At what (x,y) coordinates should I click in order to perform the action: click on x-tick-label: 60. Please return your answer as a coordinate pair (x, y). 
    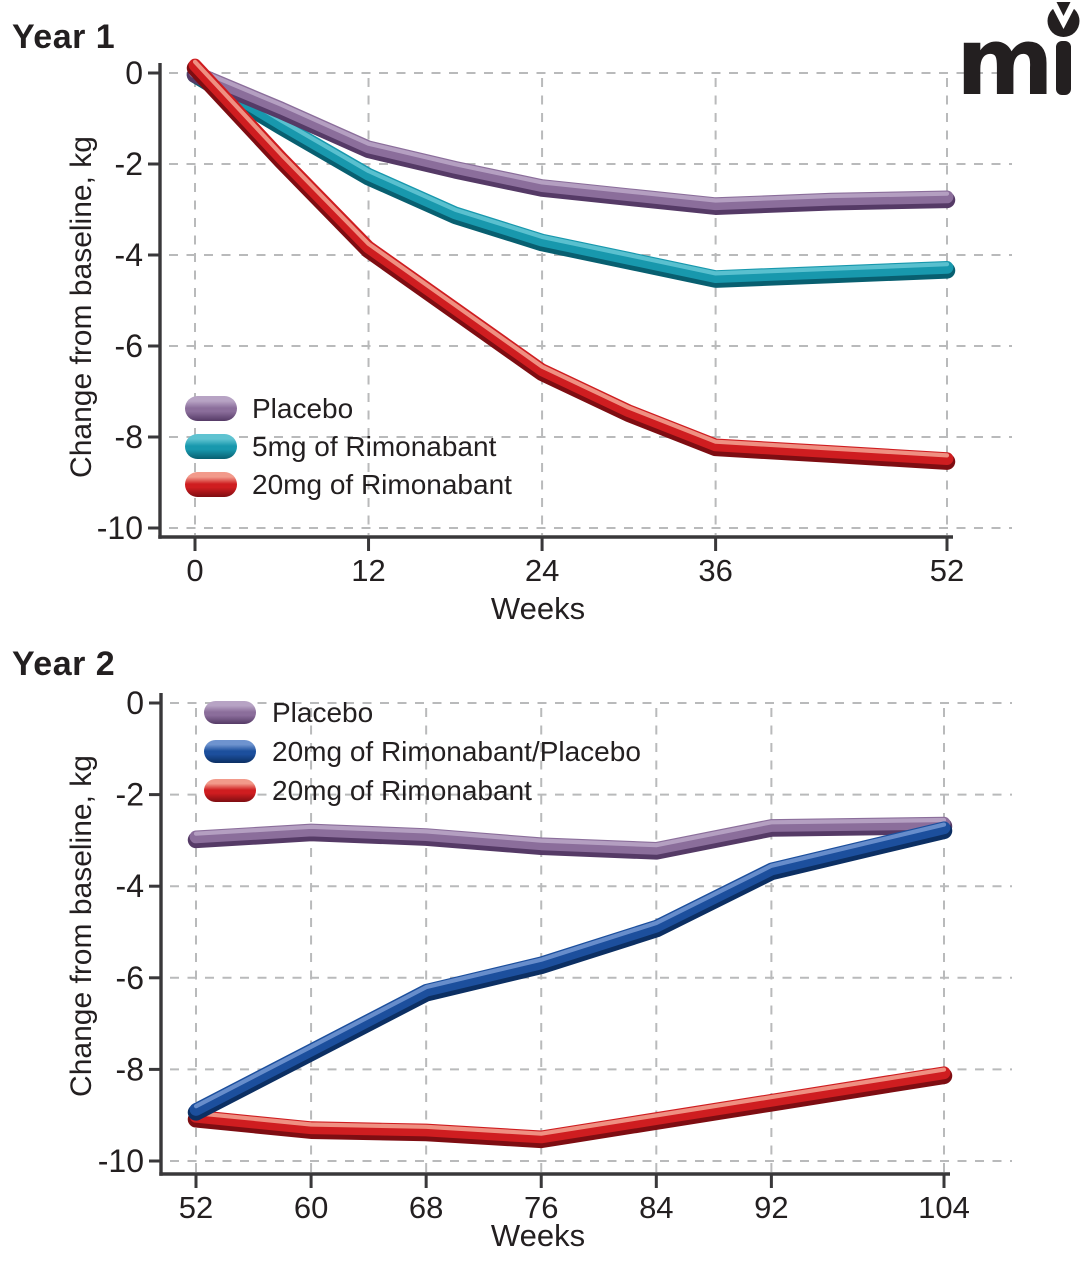
    Looking at the image, I should click on (311, 1207).